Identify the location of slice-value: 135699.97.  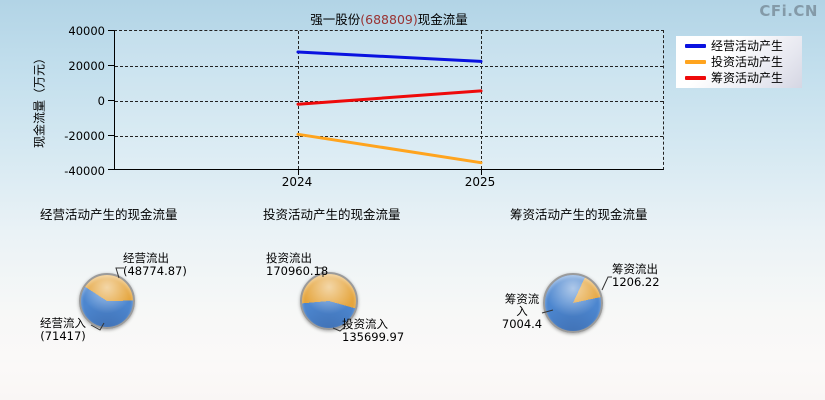
(373, 337).